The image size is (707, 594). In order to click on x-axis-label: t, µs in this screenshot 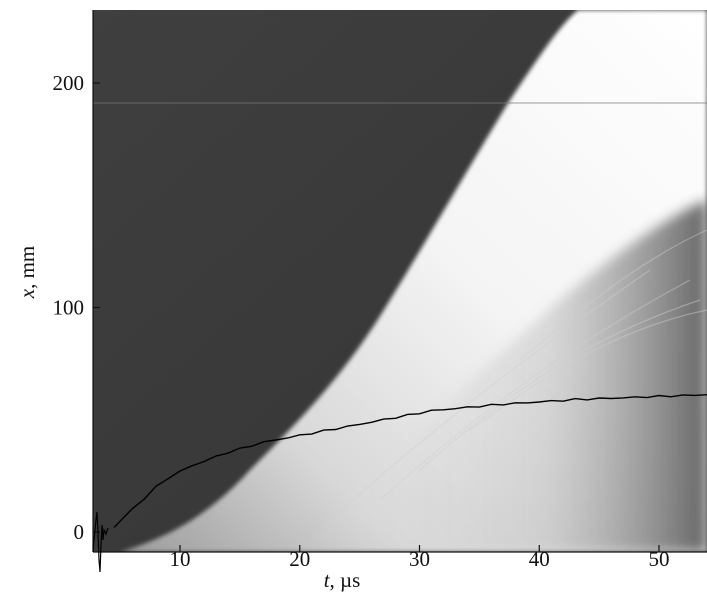, I will do `click(342, 580)`.